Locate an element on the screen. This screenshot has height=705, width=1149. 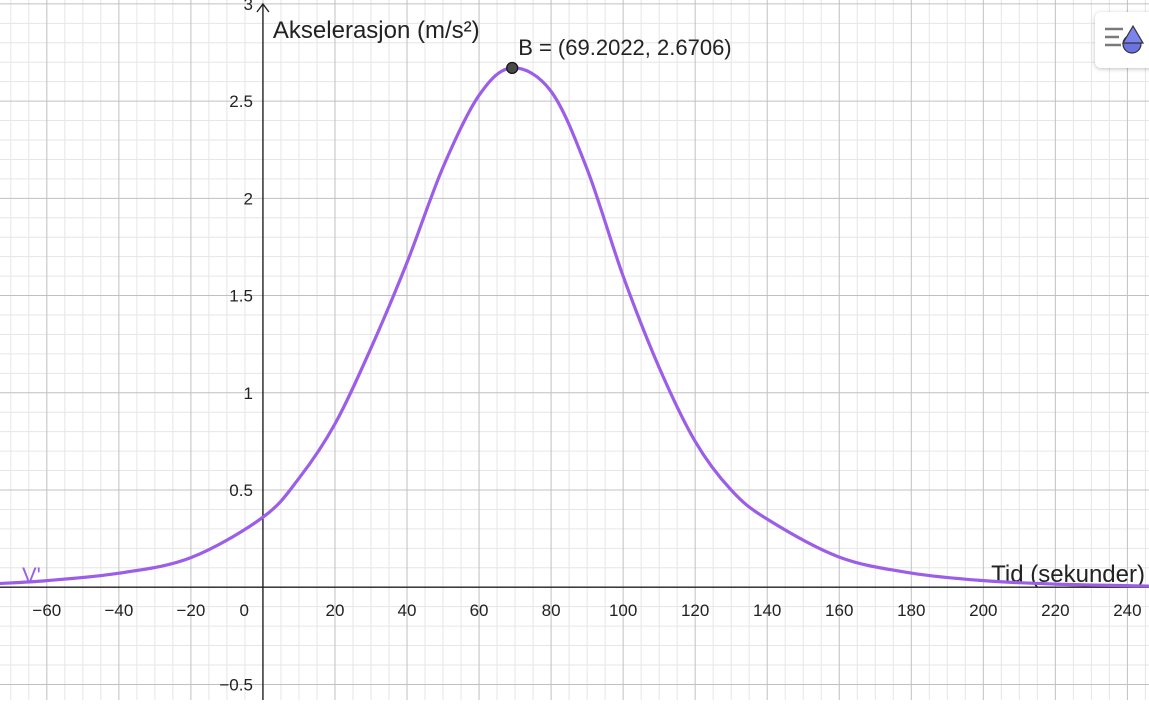
origin-label: 0 is located at coordinates (243, 610).